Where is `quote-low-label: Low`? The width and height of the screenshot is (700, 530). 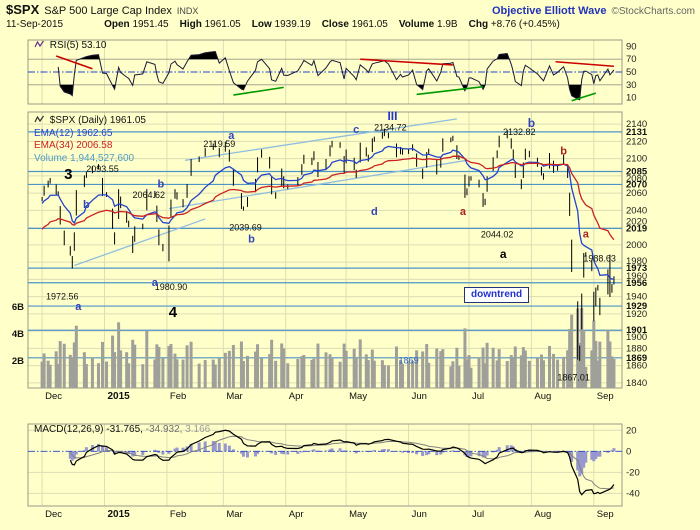
quote-low-label: Low is located at coordinates (261, 24).